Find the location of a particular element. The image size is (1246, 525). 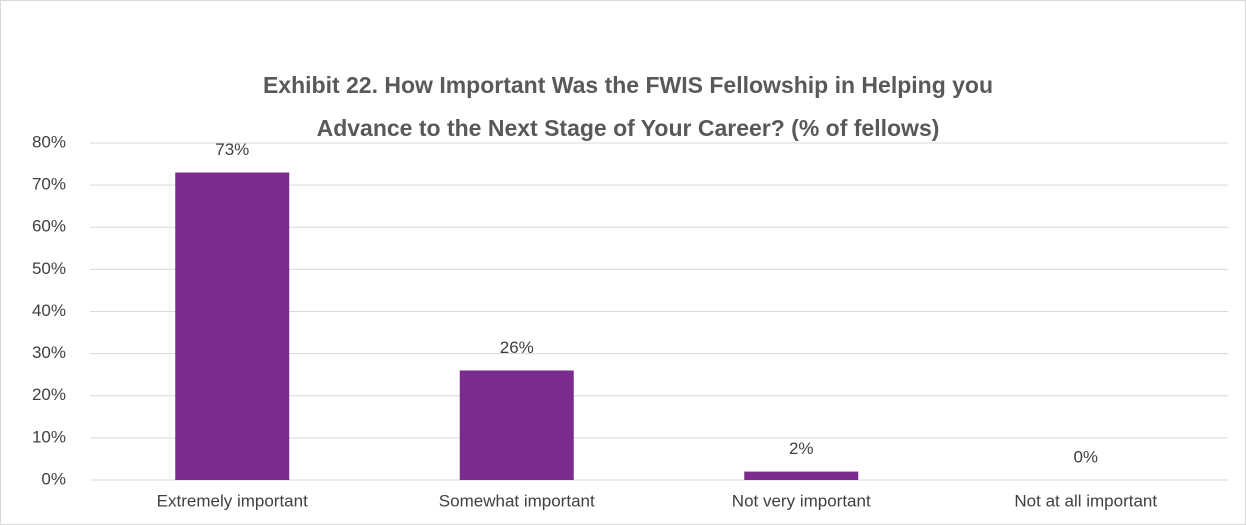

y-tick-label: 70% is located at coordinates (49, 184).